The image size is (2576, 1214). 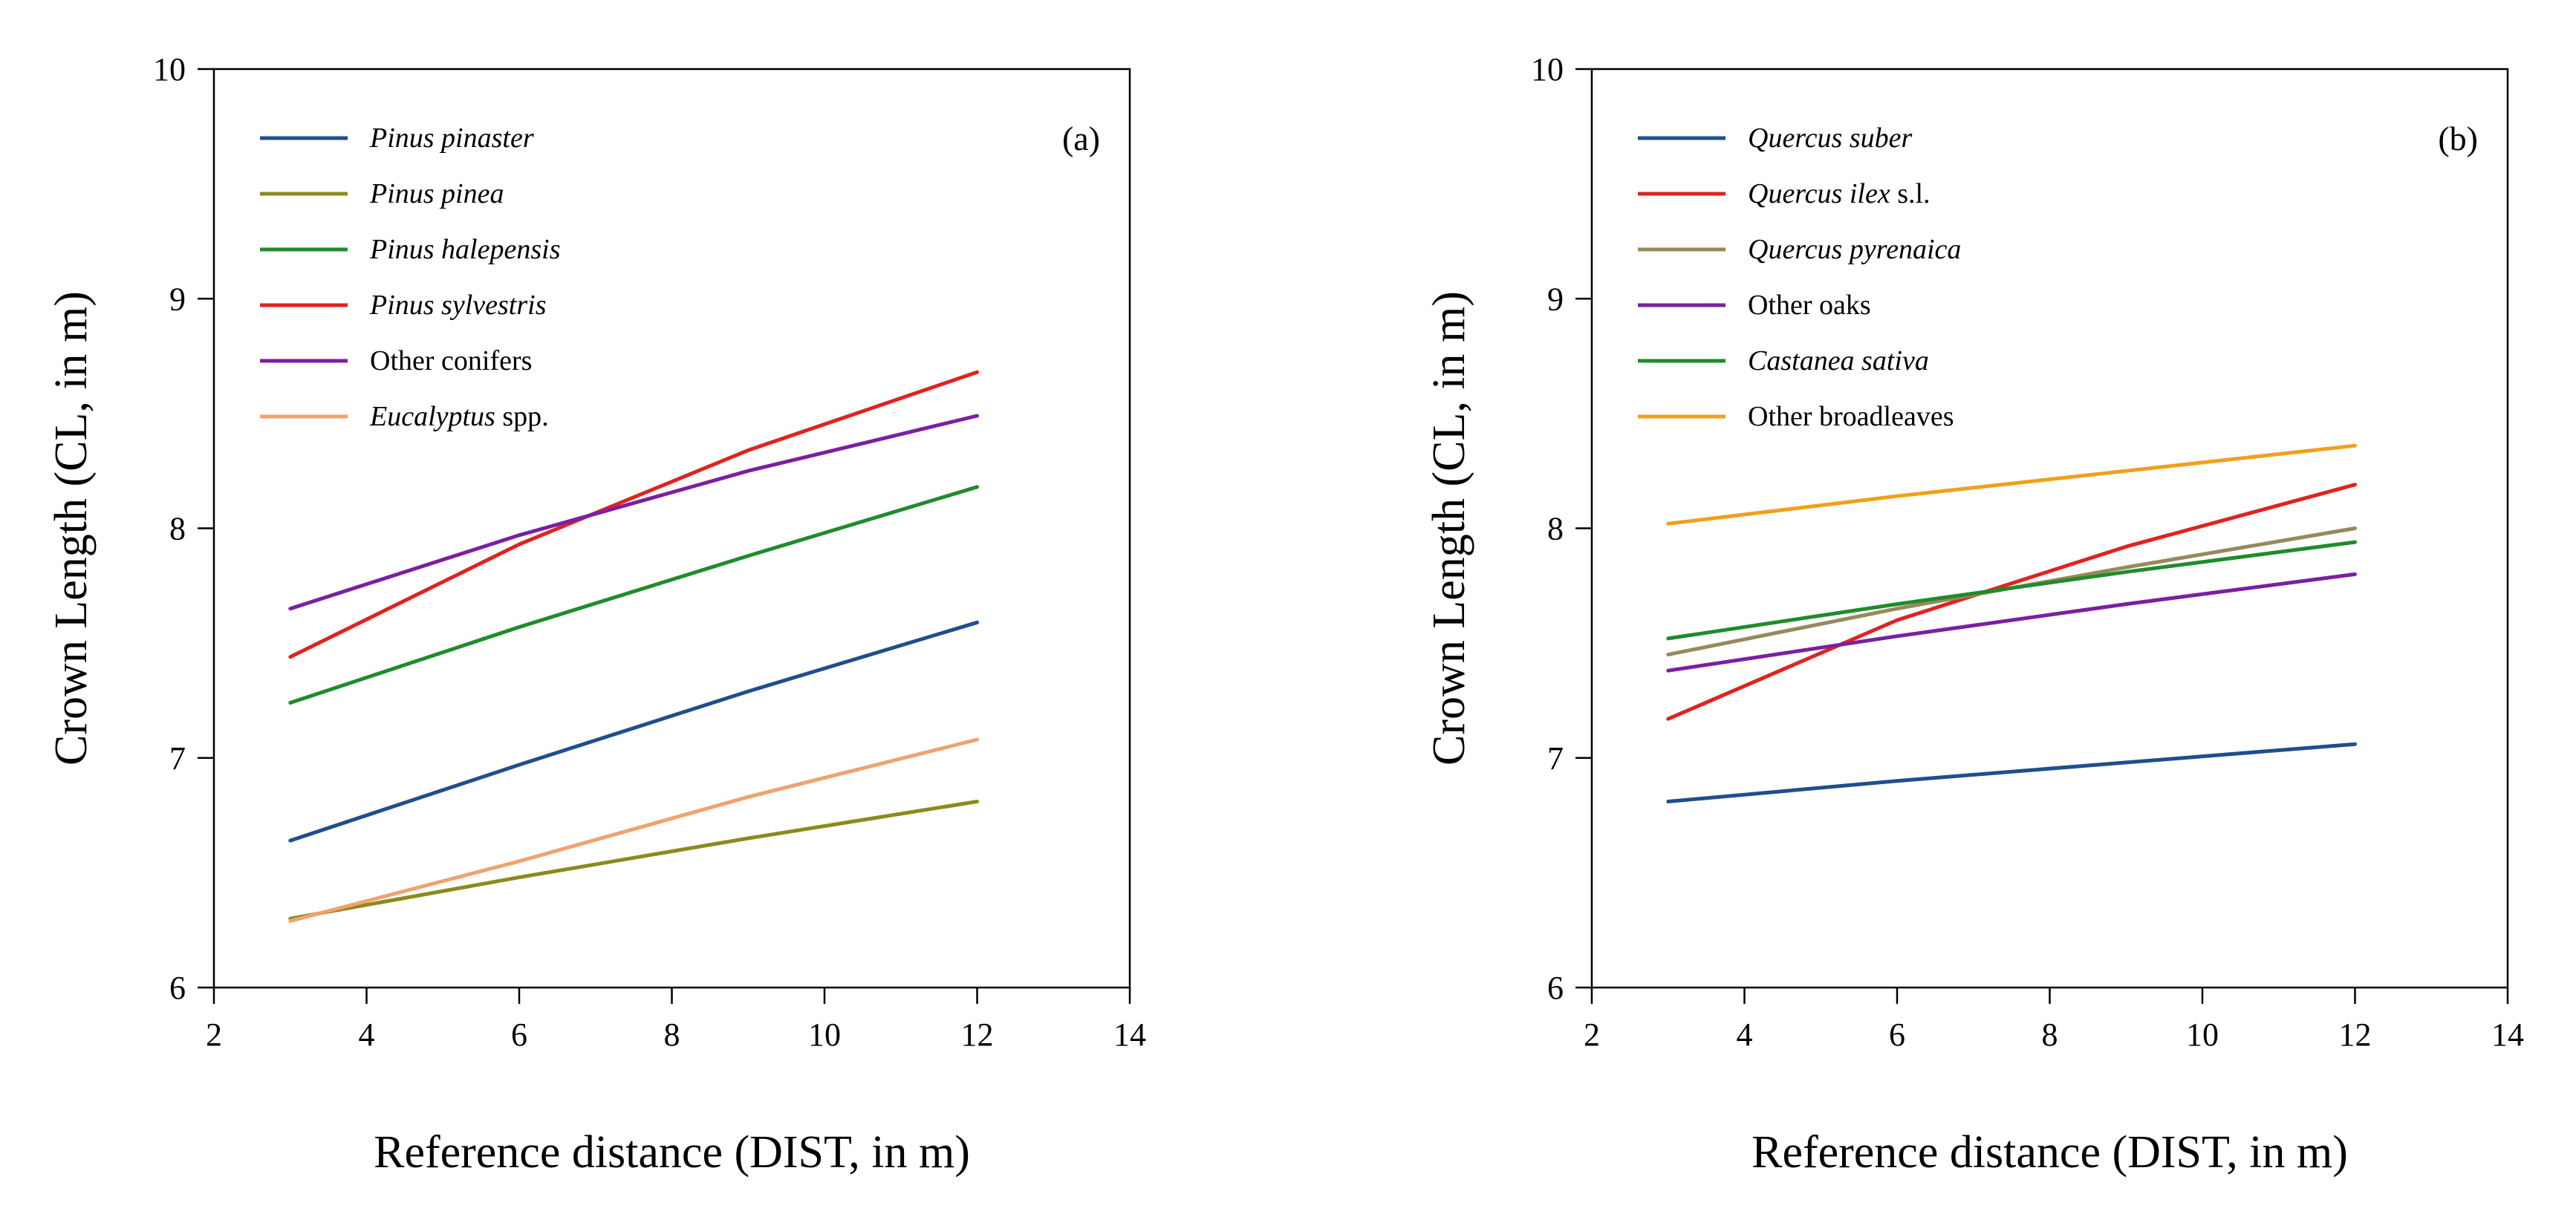 What do you see at coordinates (522, 416) in the screenshot?
I see `legend-label-text: spp.` at bounding box center [522, 416].